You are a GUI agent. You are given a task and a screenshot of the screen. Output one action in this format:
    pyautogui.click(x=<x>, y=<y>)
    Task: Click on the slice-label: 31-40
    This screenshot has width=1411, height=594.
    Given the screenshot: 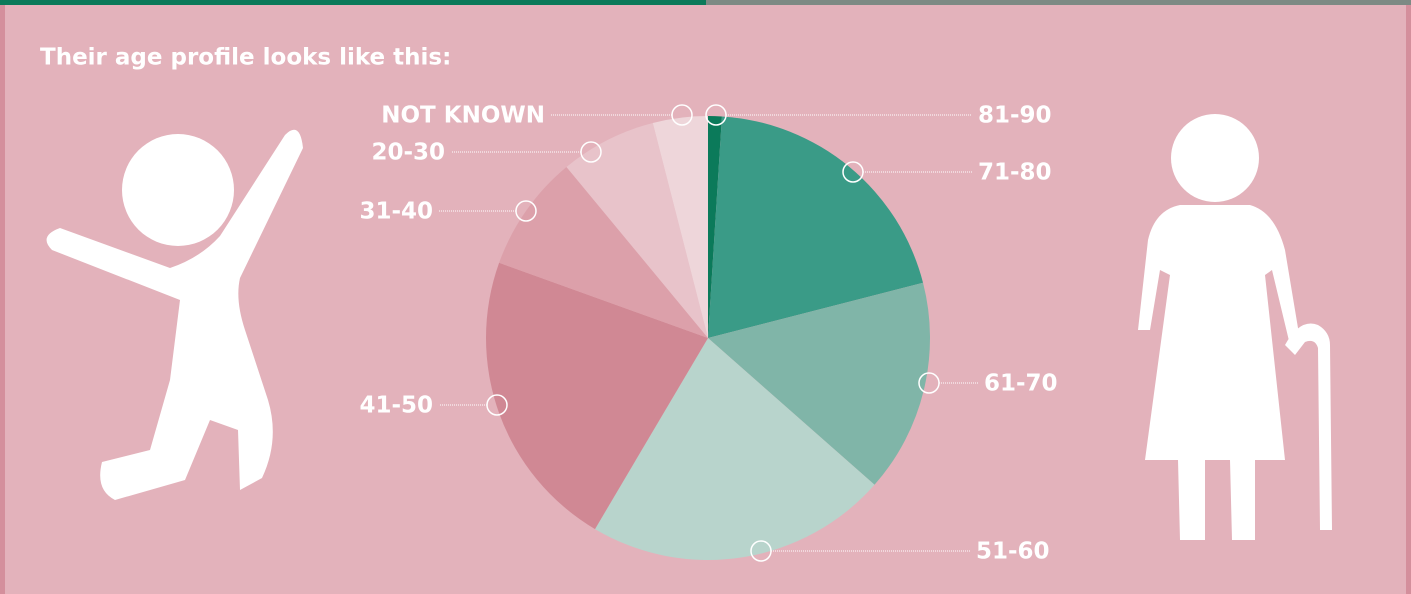 What is the action you would take?
    pyautogui.click(x=396, y=212)
    